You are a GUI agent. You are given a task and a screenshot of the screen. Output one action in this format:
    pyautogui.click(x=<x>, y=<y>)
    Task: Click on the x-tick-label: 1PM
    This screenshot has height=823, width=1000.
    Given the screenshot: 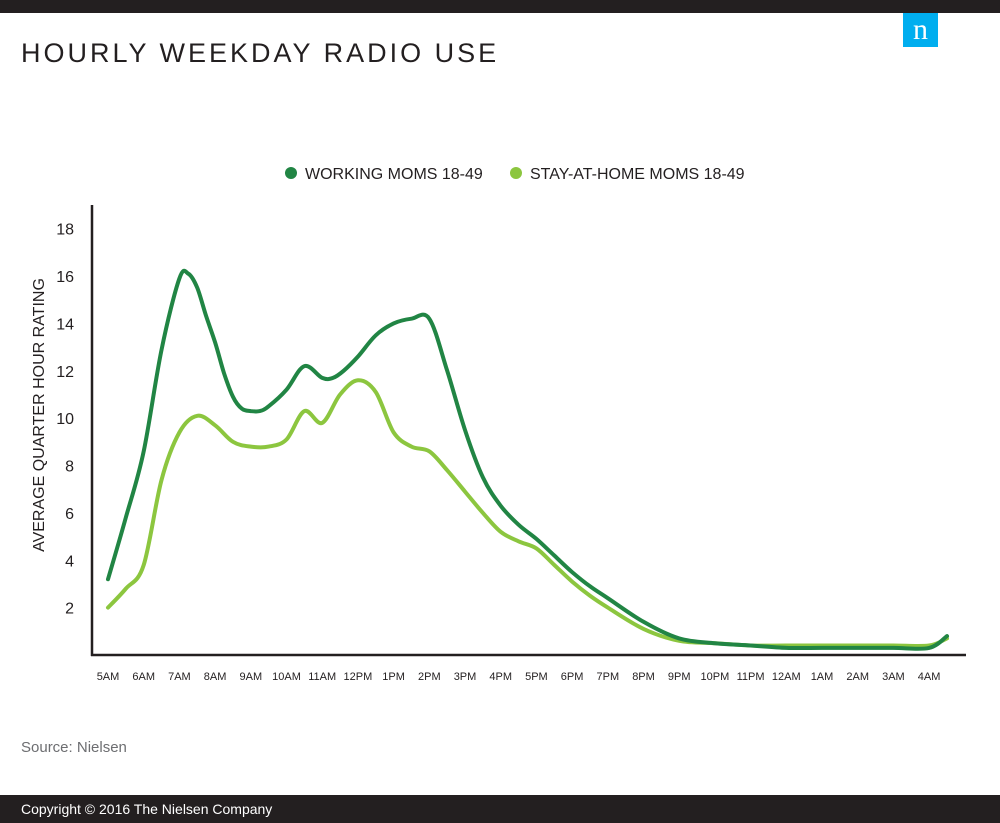 What is the action you would take?
    pyautogui.click(x=393, y=677)
    